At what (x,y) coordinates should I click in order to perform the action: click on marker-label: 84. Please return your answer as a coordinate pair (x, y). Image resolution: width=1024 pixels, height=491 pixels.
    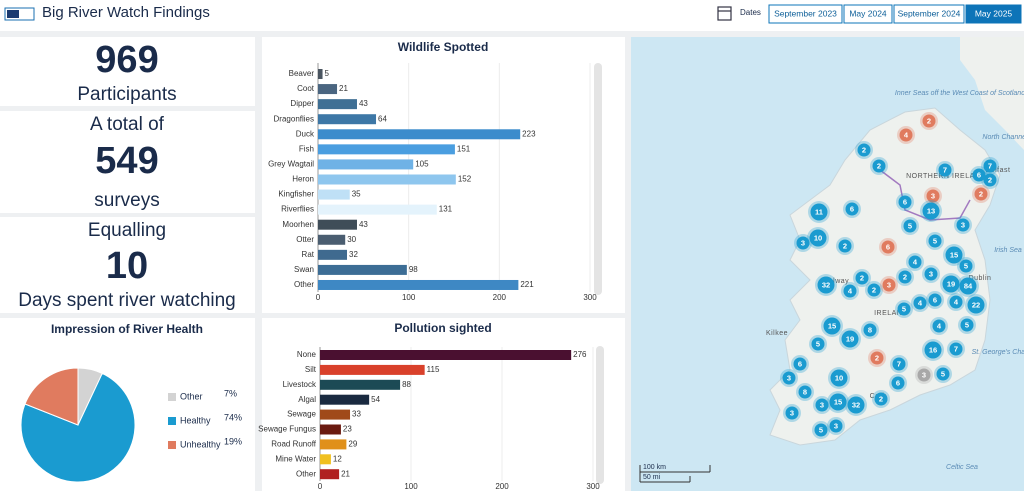
    Looking at the image, I should click on (968, 285).